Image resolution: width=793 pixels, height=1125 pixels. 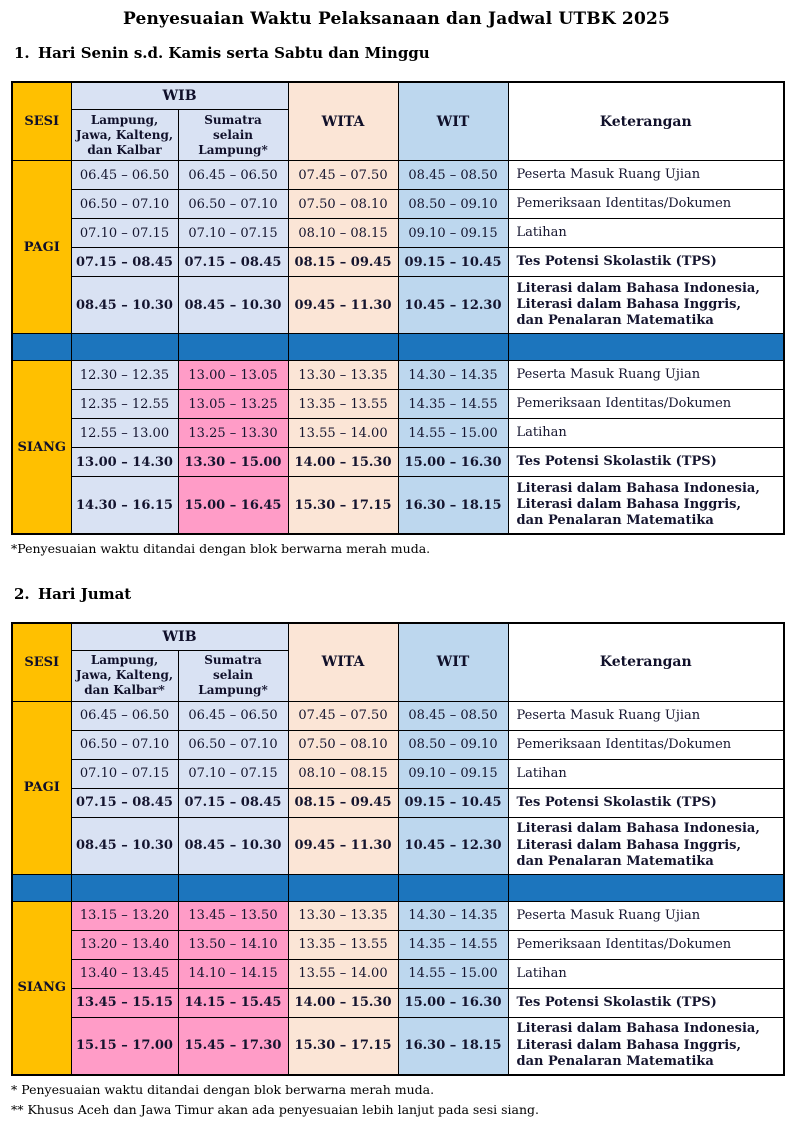 What do you see at coordinates (124, 915) in the screenshot?
I see `time-cell-wib1: 13.15 – 13.20` at bounding box center [124, 915].